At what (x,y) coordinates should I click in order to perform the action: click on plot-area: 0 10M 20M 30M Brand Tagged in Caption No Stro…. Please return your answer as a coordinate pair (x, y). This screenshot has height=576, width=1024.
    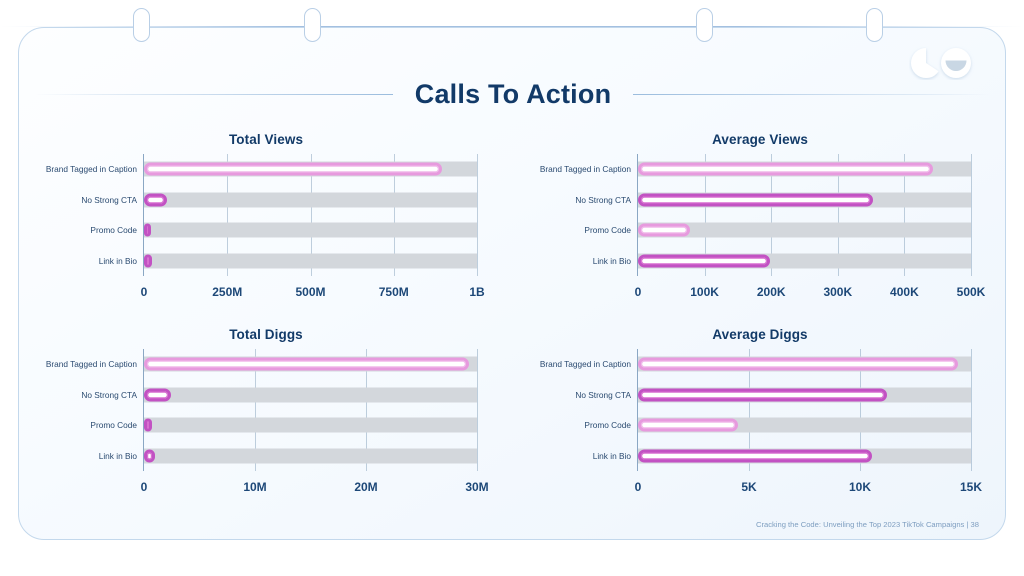
    Looking at the image, I should click on (266, 421).